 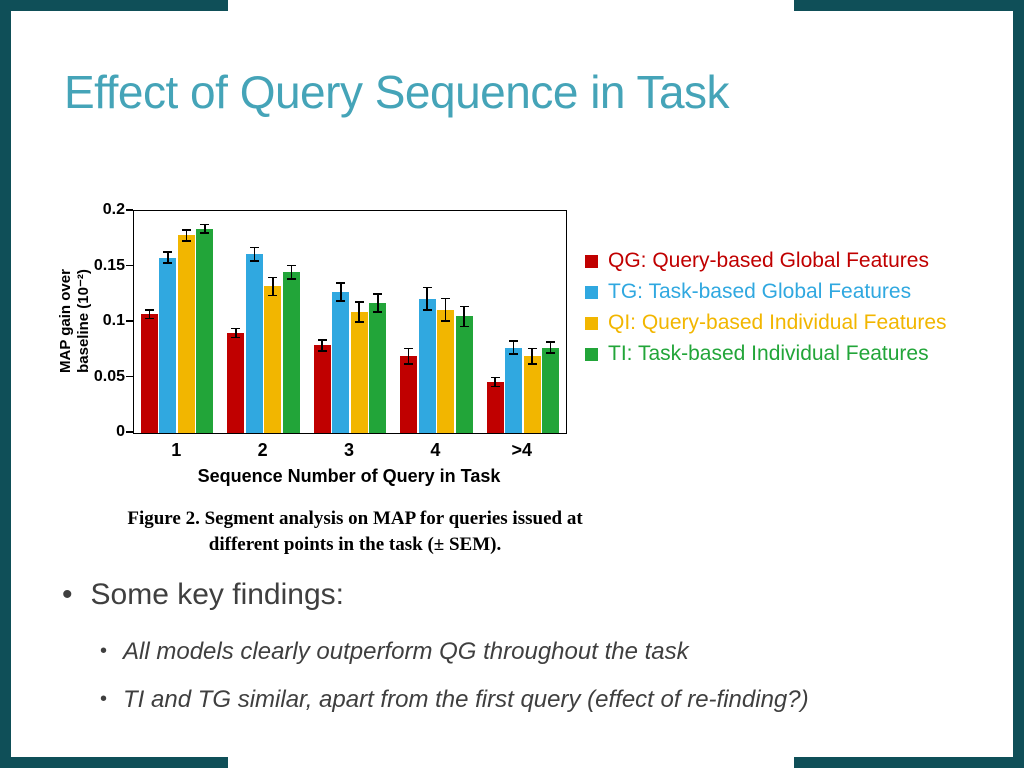 I want to click on bar-TG->4, so click(x=514, y=390).